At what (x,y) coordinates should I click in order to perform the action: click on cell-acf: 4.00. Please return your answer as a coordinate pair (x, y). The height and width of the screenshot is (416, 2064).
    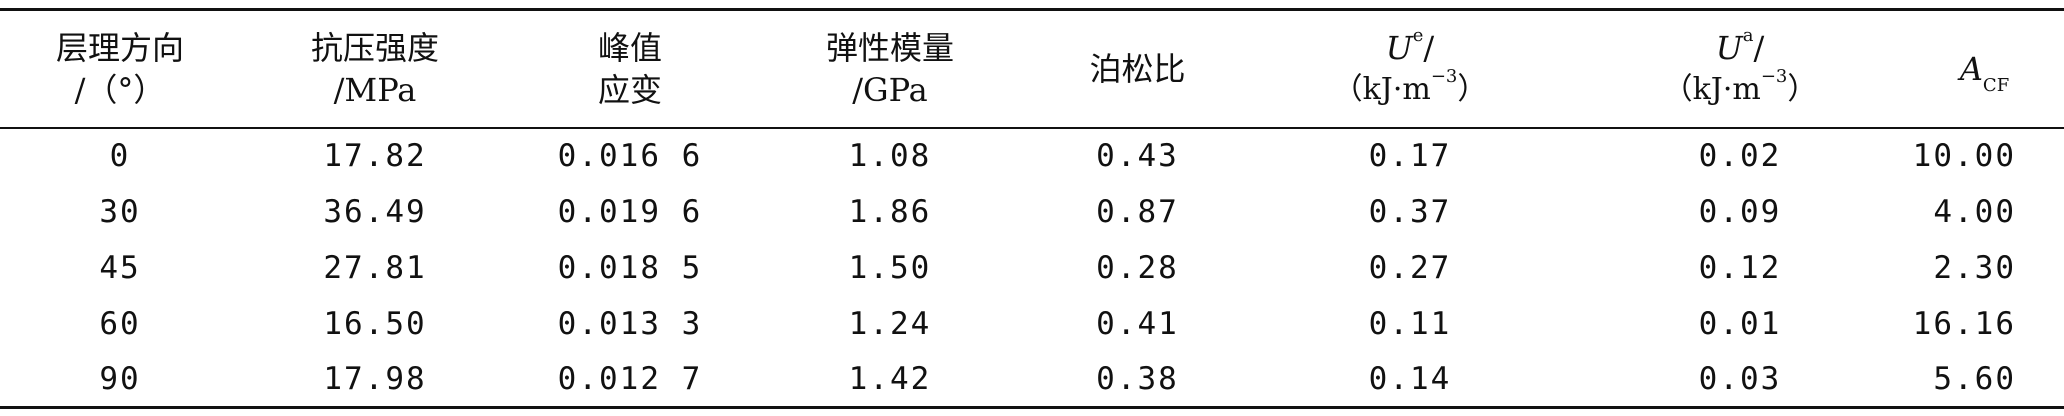
    Looking at the image, I should click on (1974, 211).